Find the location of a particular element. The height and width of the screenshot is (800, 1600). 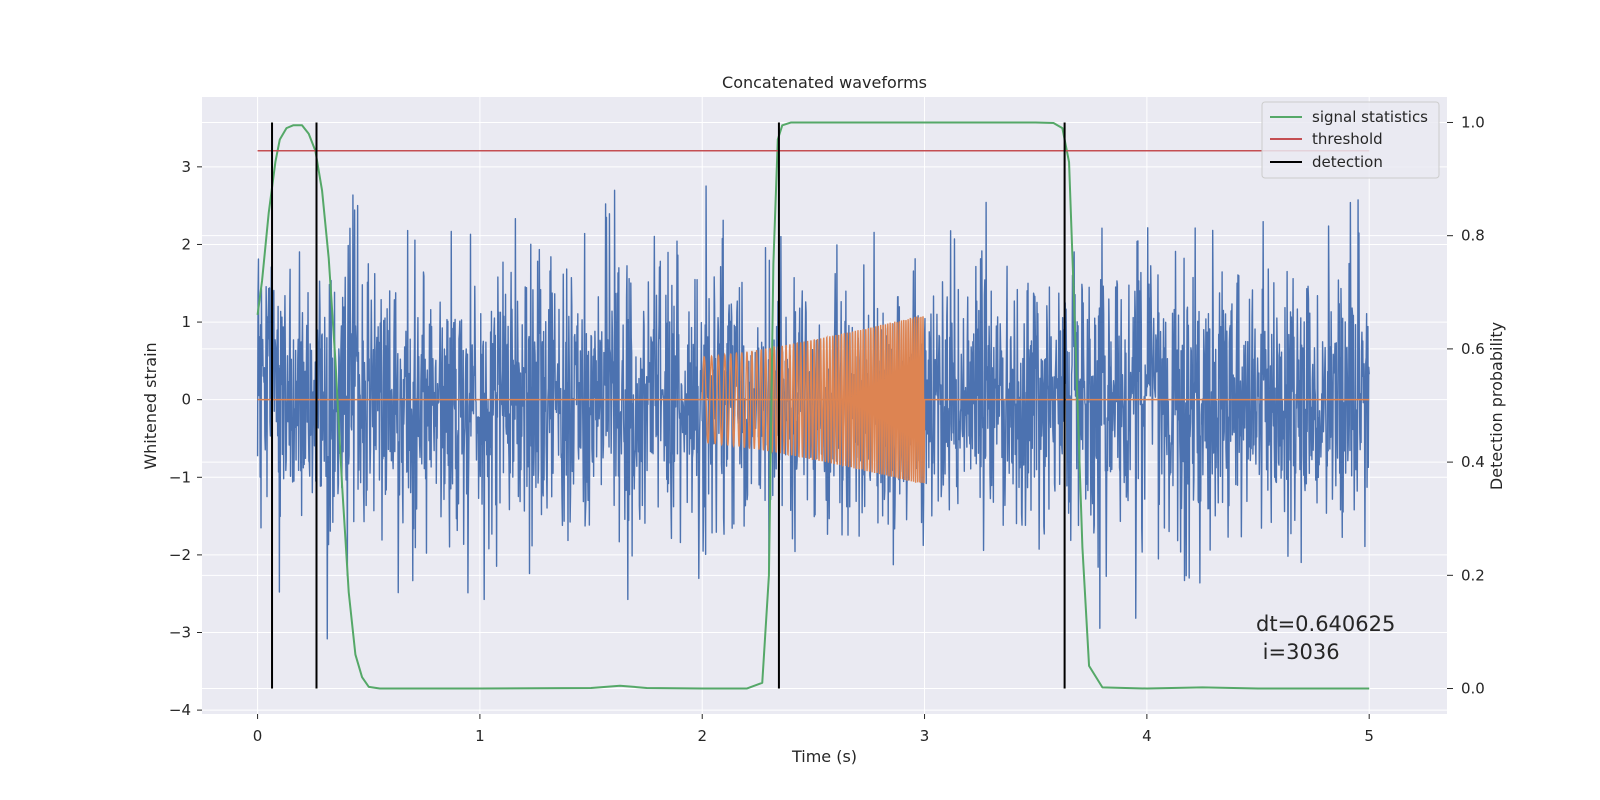

legend: signal statistics threshold detection is located at coordinates (1350, 140).